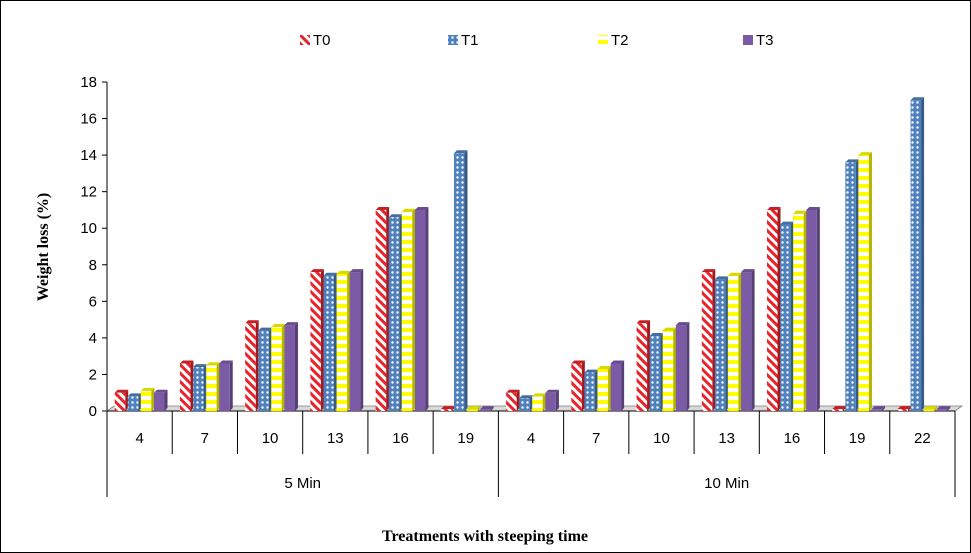  What do you see at coordinates (922, 438) in the screenshot?
I see `x-tick-label: 22` at bounding box center [922, 438].